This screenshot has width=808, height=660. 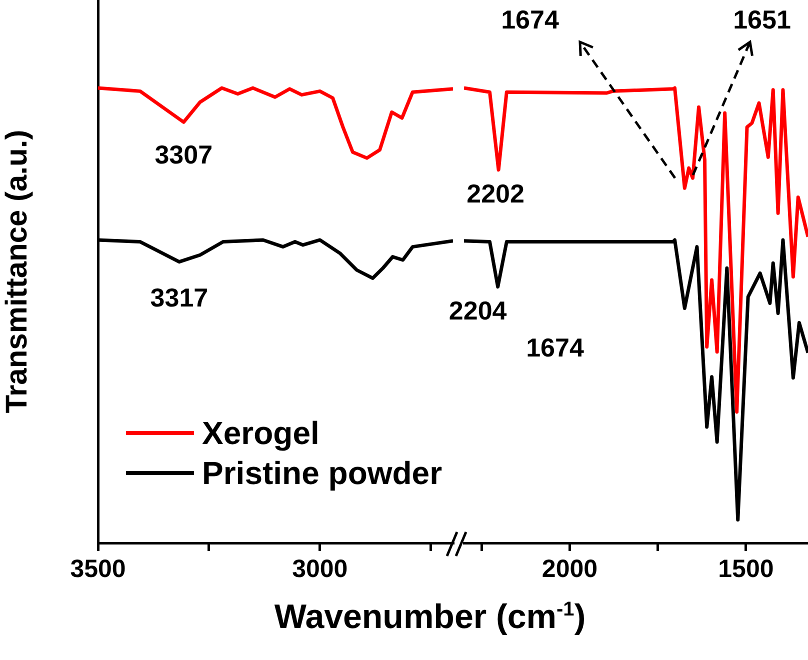 I want to click on annotation: 3307, so click(x=183, y=155).